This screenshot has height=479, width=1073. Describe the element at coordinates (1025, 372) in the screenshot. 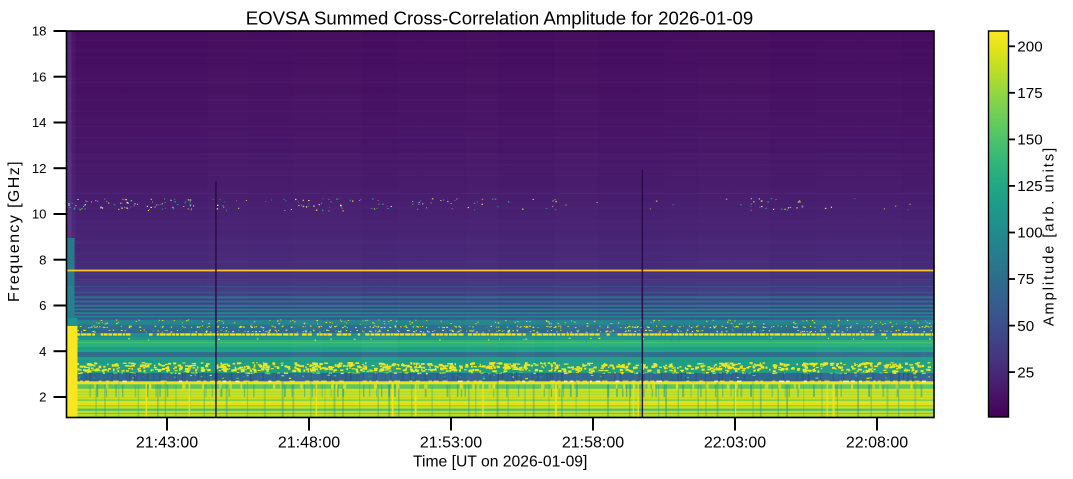

I see `svg-text: 25` at that location.